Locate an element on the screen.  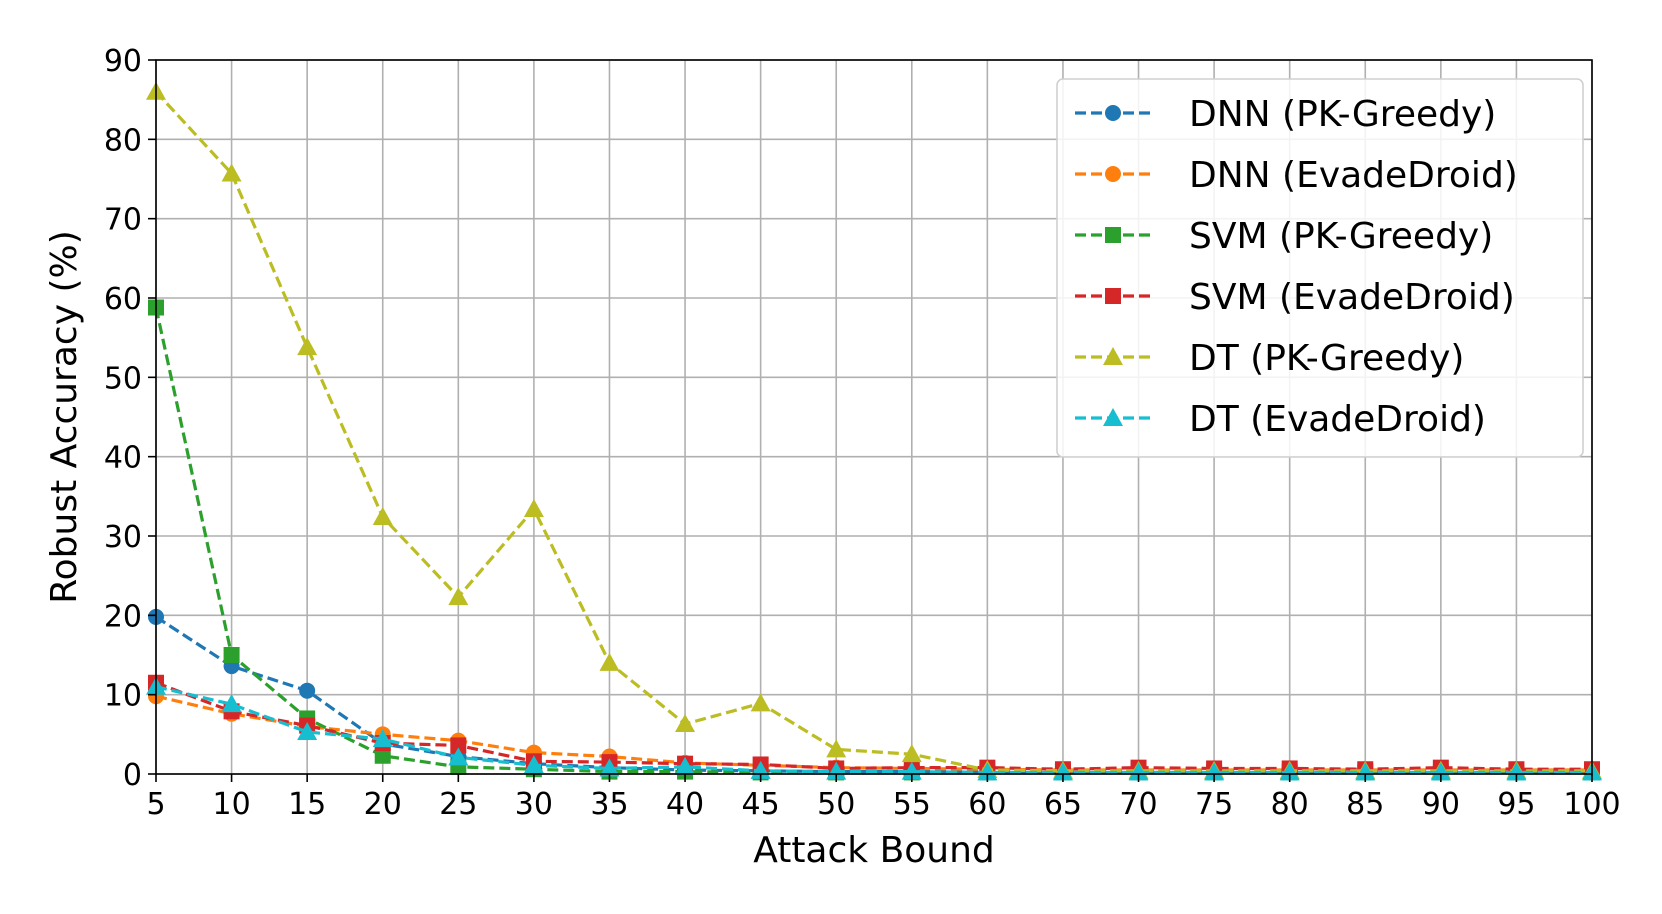
y-tick-label: 80 is located at coordinates (123, 140).